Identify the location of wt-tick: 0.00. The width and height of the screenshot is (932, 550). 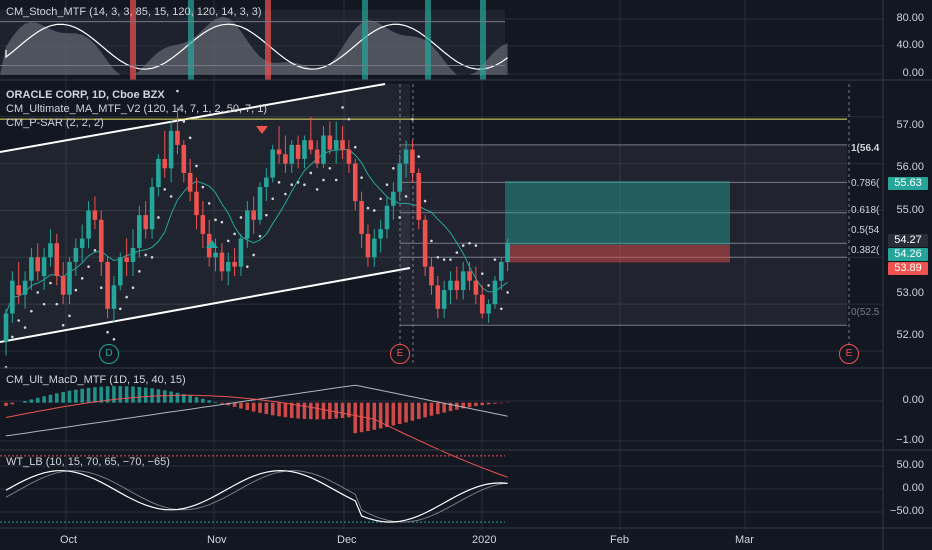
(913, 488).